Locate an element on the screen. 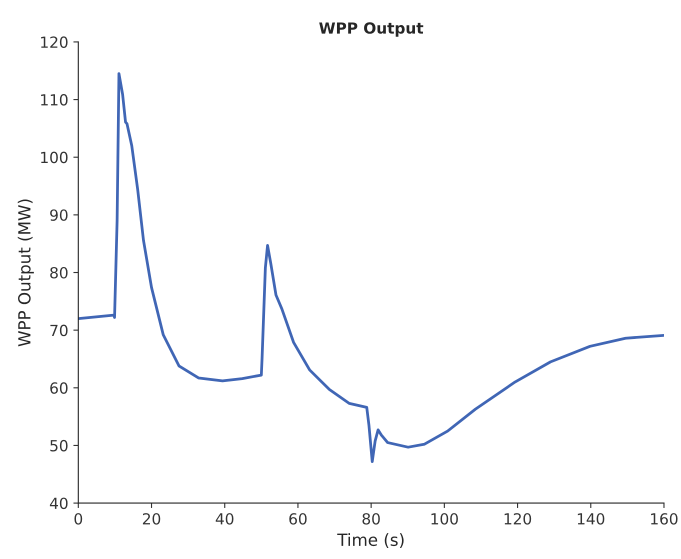 Image resolution: width=681 pixels, height=559 pixels. x-tick-label: 160 is located at coordinates (664, 519).